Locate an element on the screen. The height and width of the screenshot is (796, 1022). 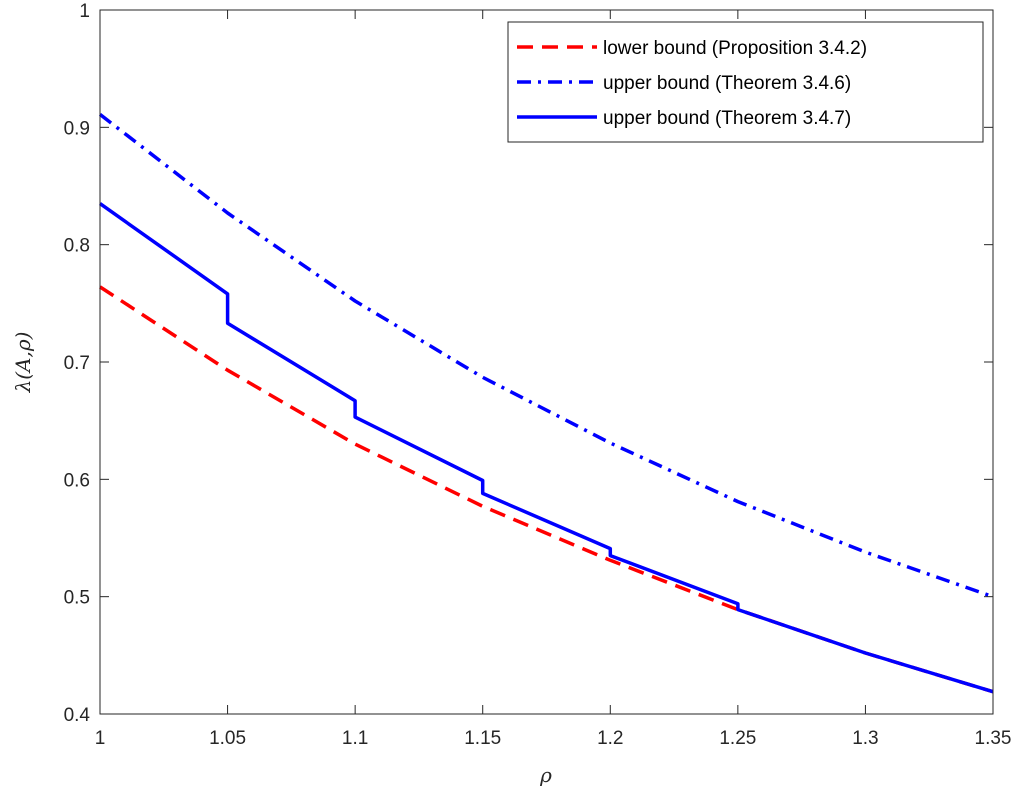
x-tick-label: 1.2 is located at coordinates (610, 738).